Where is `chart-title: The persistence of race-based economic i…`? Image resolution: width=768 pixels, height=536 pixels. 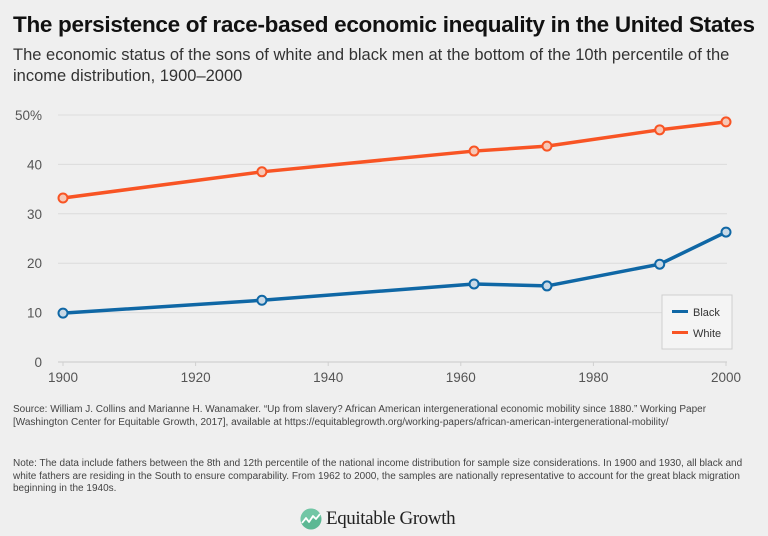
chart-title: The persistence of race-based economic i… is located at coordinates (384, 24).